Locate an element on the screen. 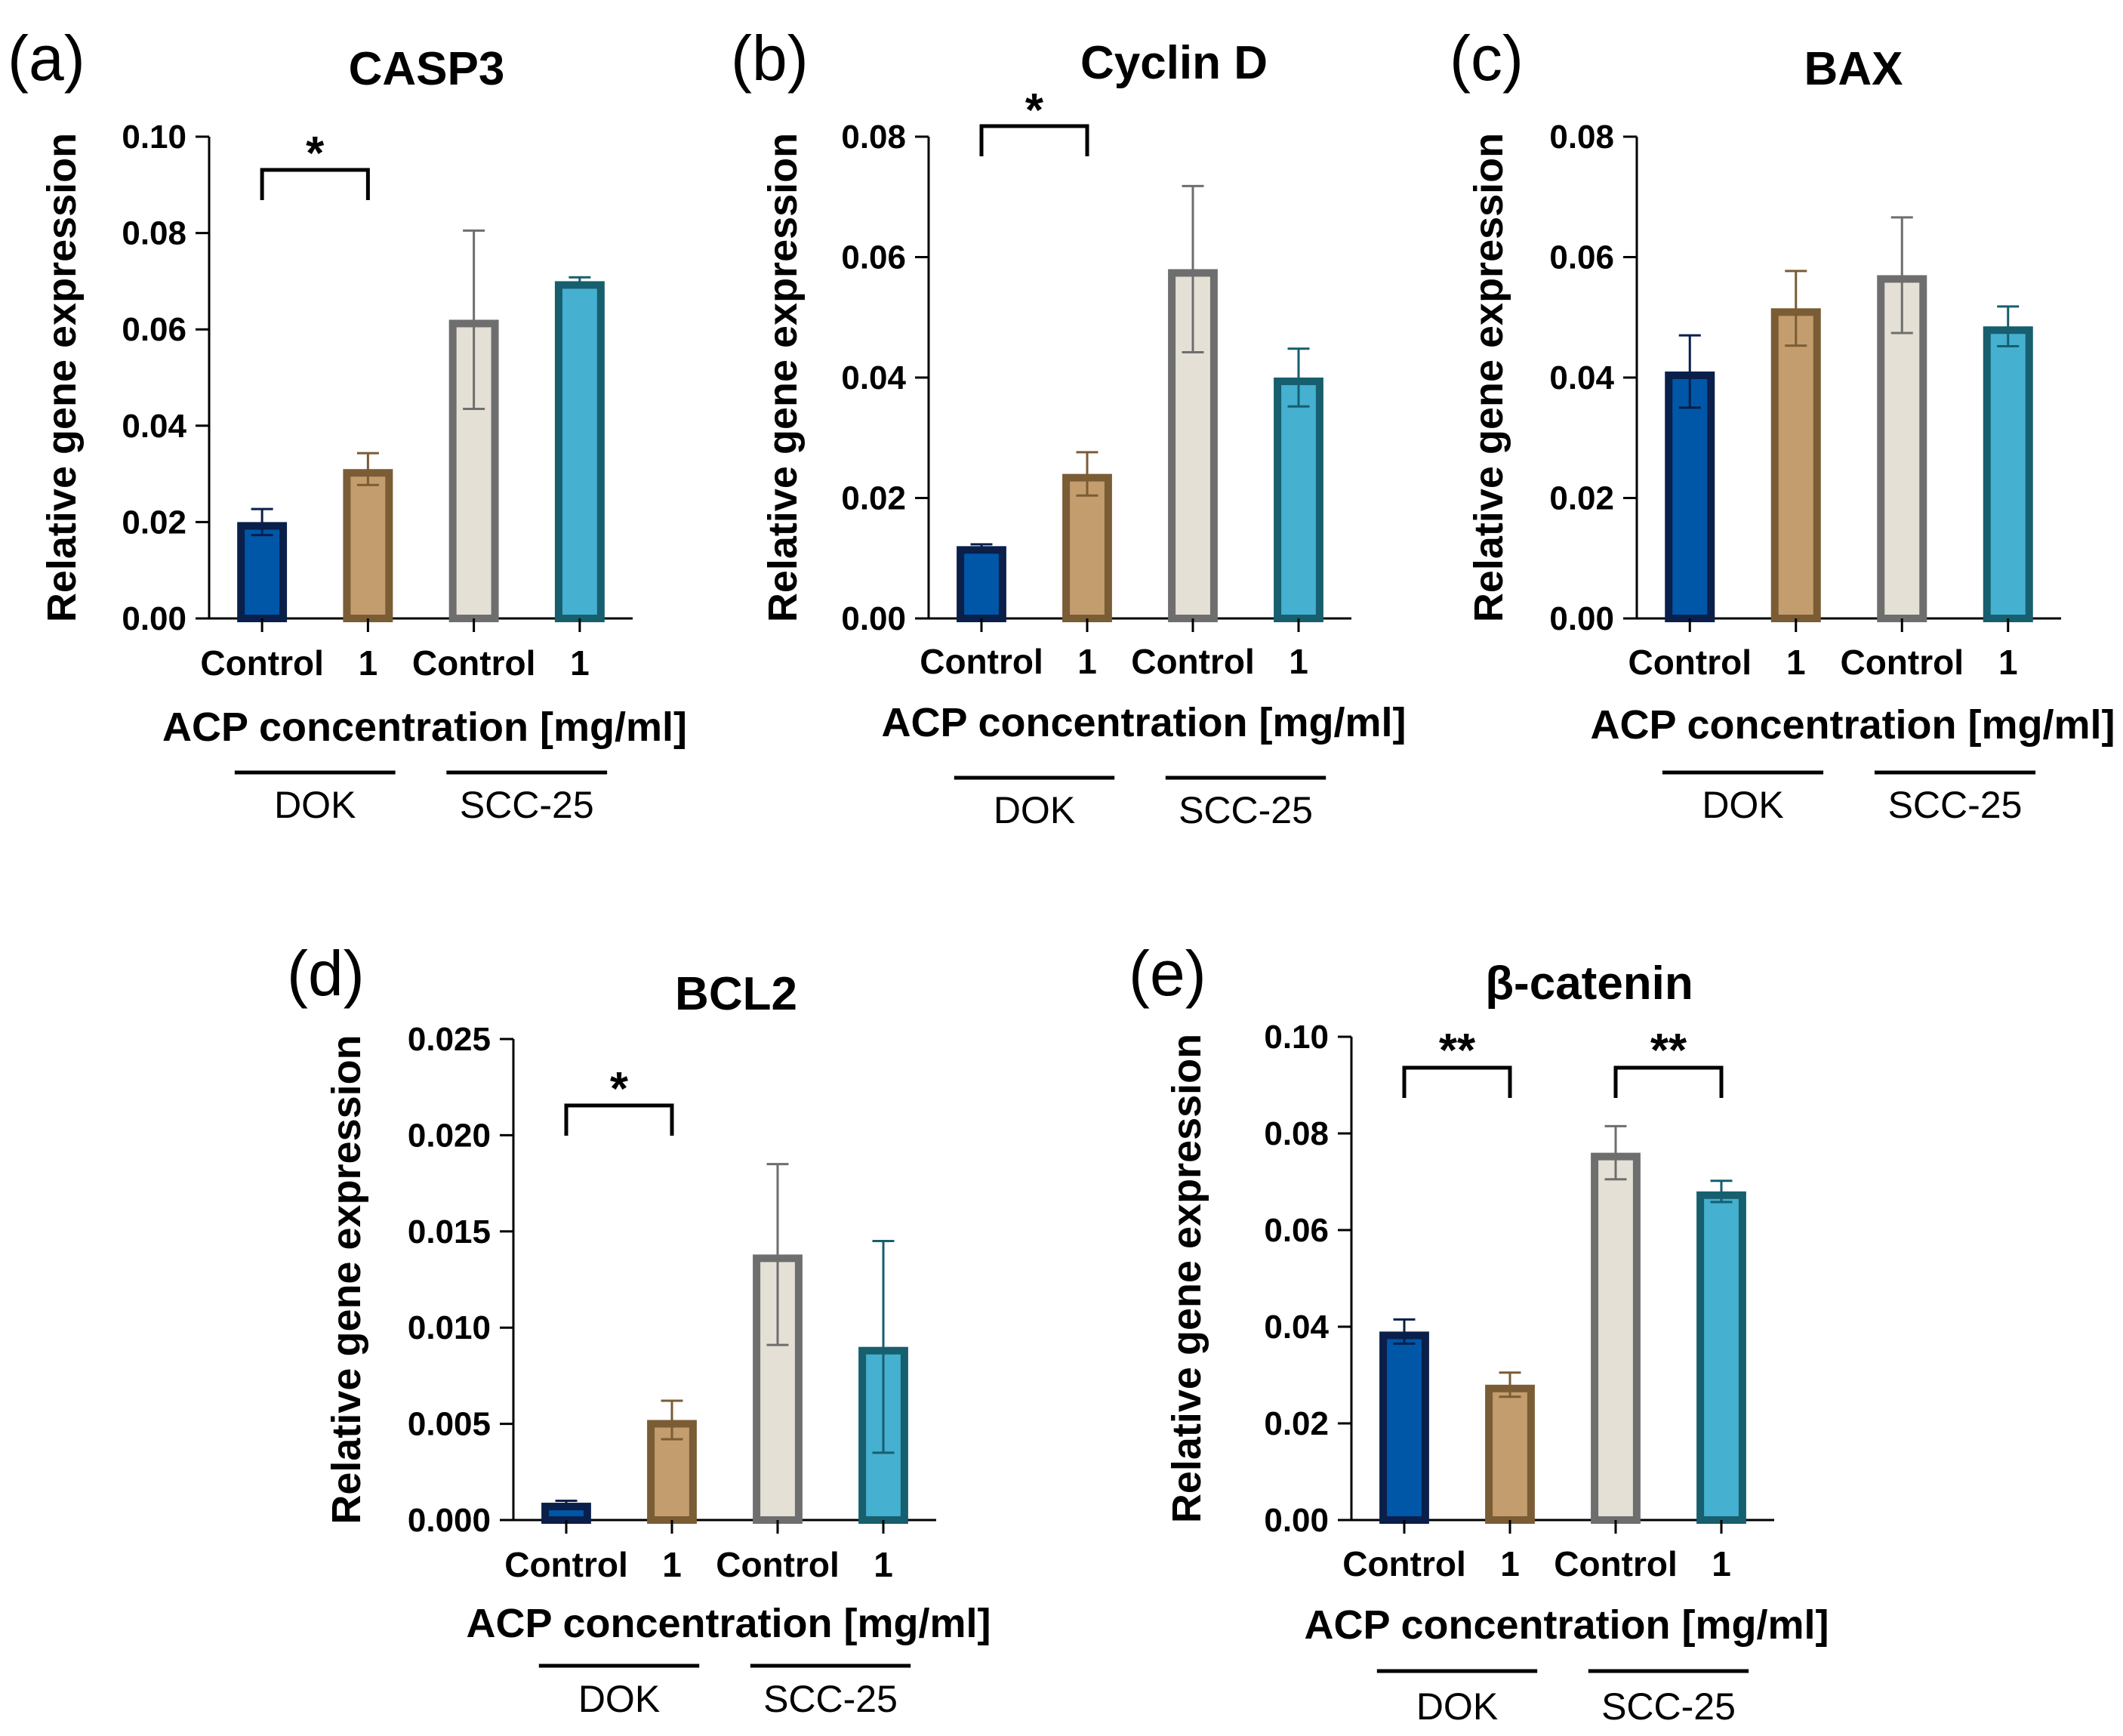 This screenshot has width=2123, height=1736. chart-title: BAX is located at coordinates (1853, 69).